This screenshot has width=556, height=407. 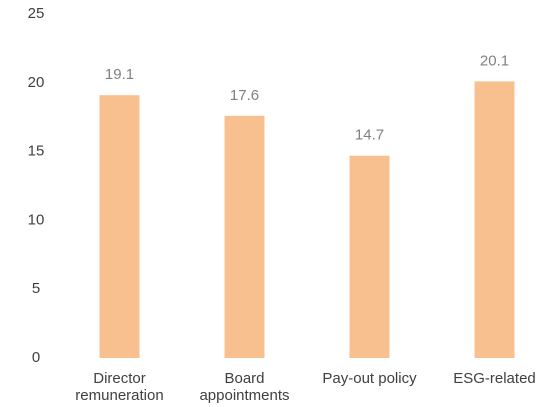 I want to click on value-label: 14.7, so click(x=369, y=135).